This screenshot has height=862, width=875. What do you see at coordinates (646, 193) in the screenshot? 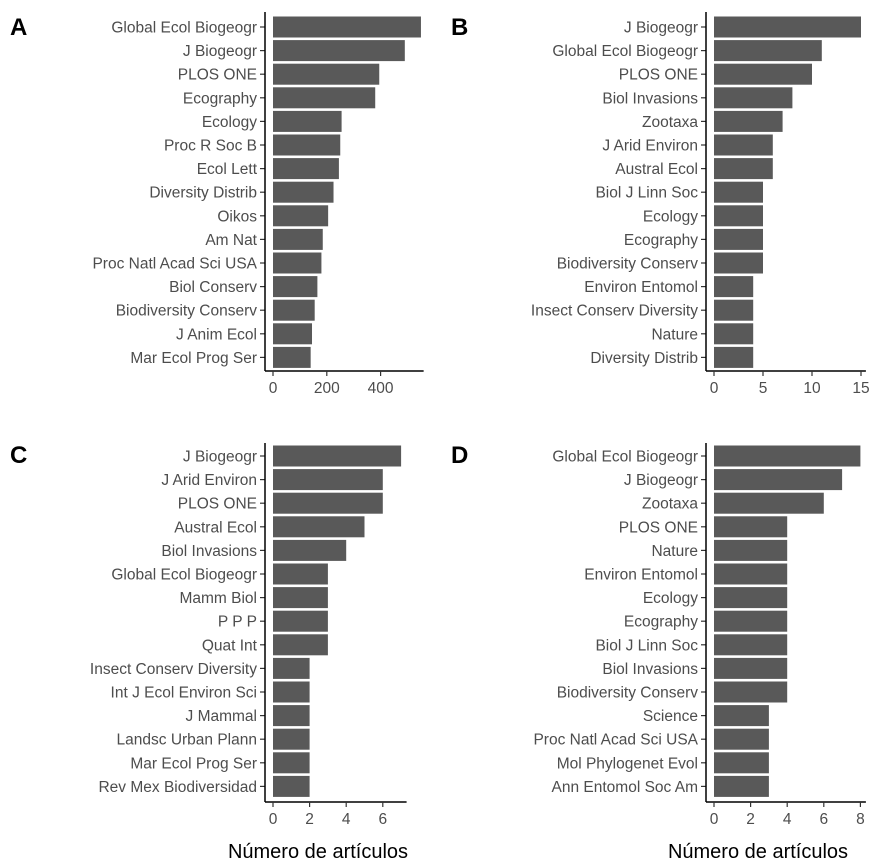
I see `category-label: Biol J Linn Soc` at bounding box center [646, 193].